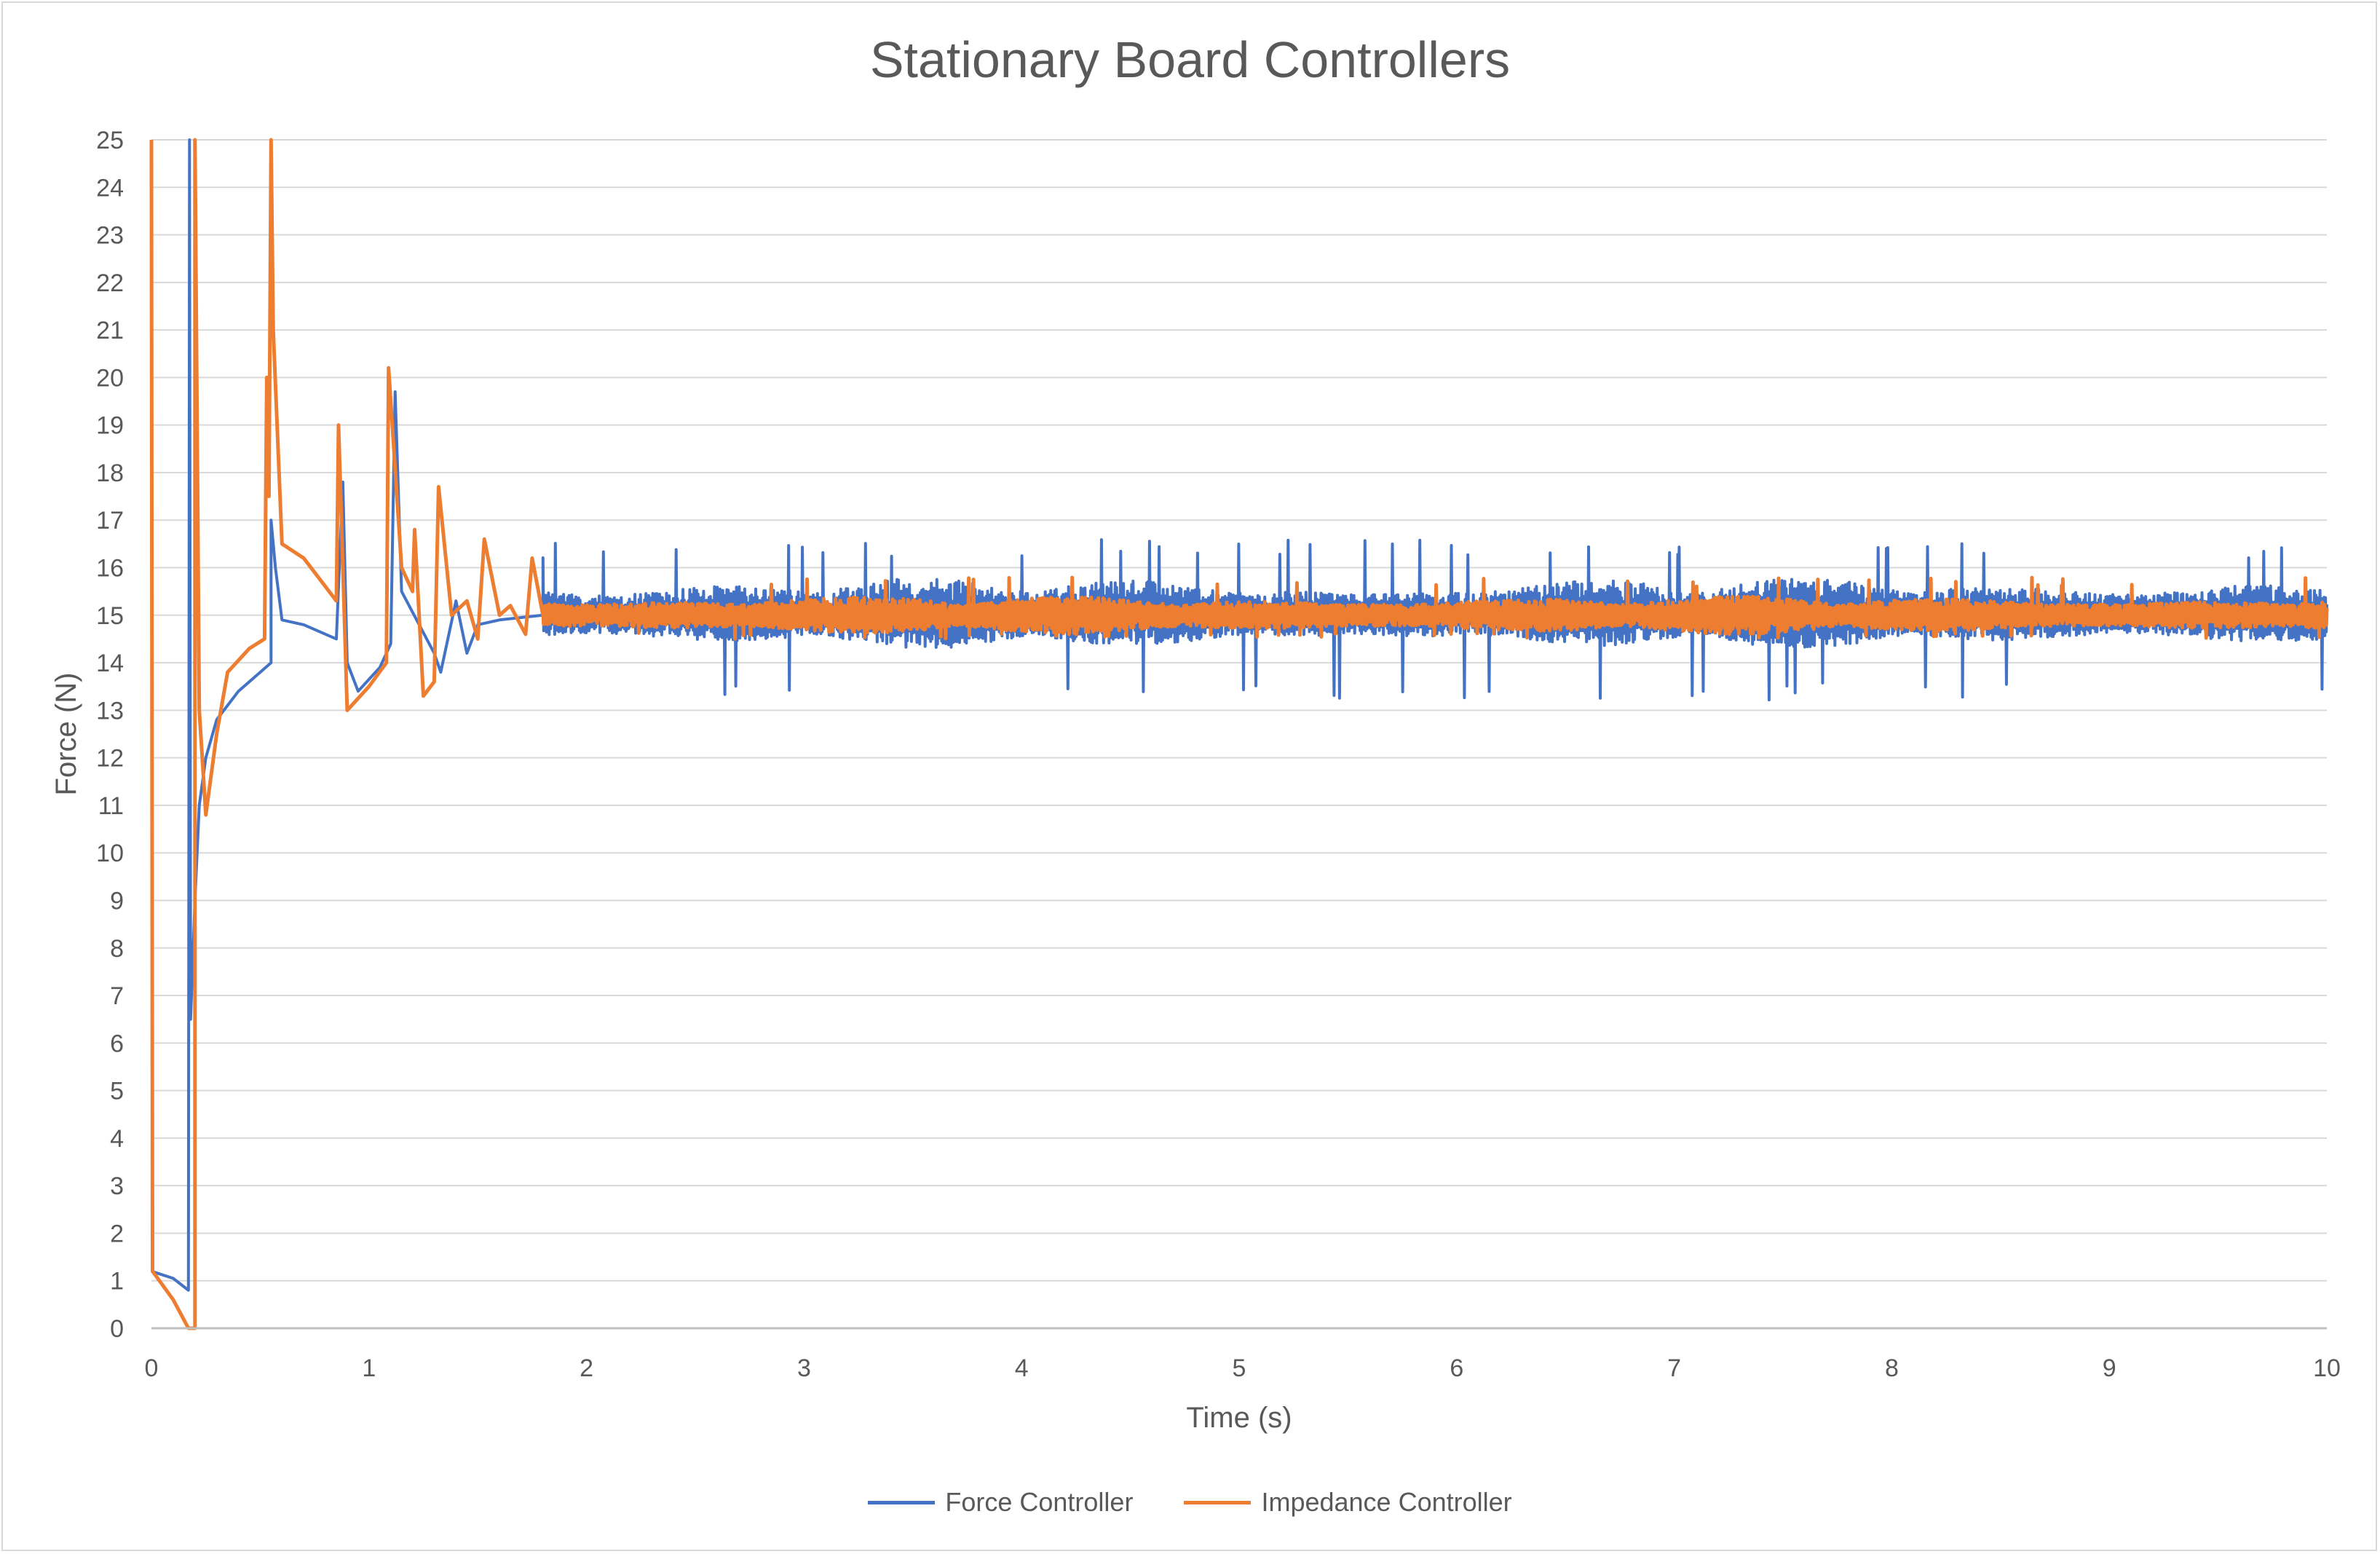 This screenshot has height=1554, width=2380. What do you see at coordinates (2109, 1368) in the screenshot?
I see `x-tick-label: 9` at bounding box center [2109, 1368].